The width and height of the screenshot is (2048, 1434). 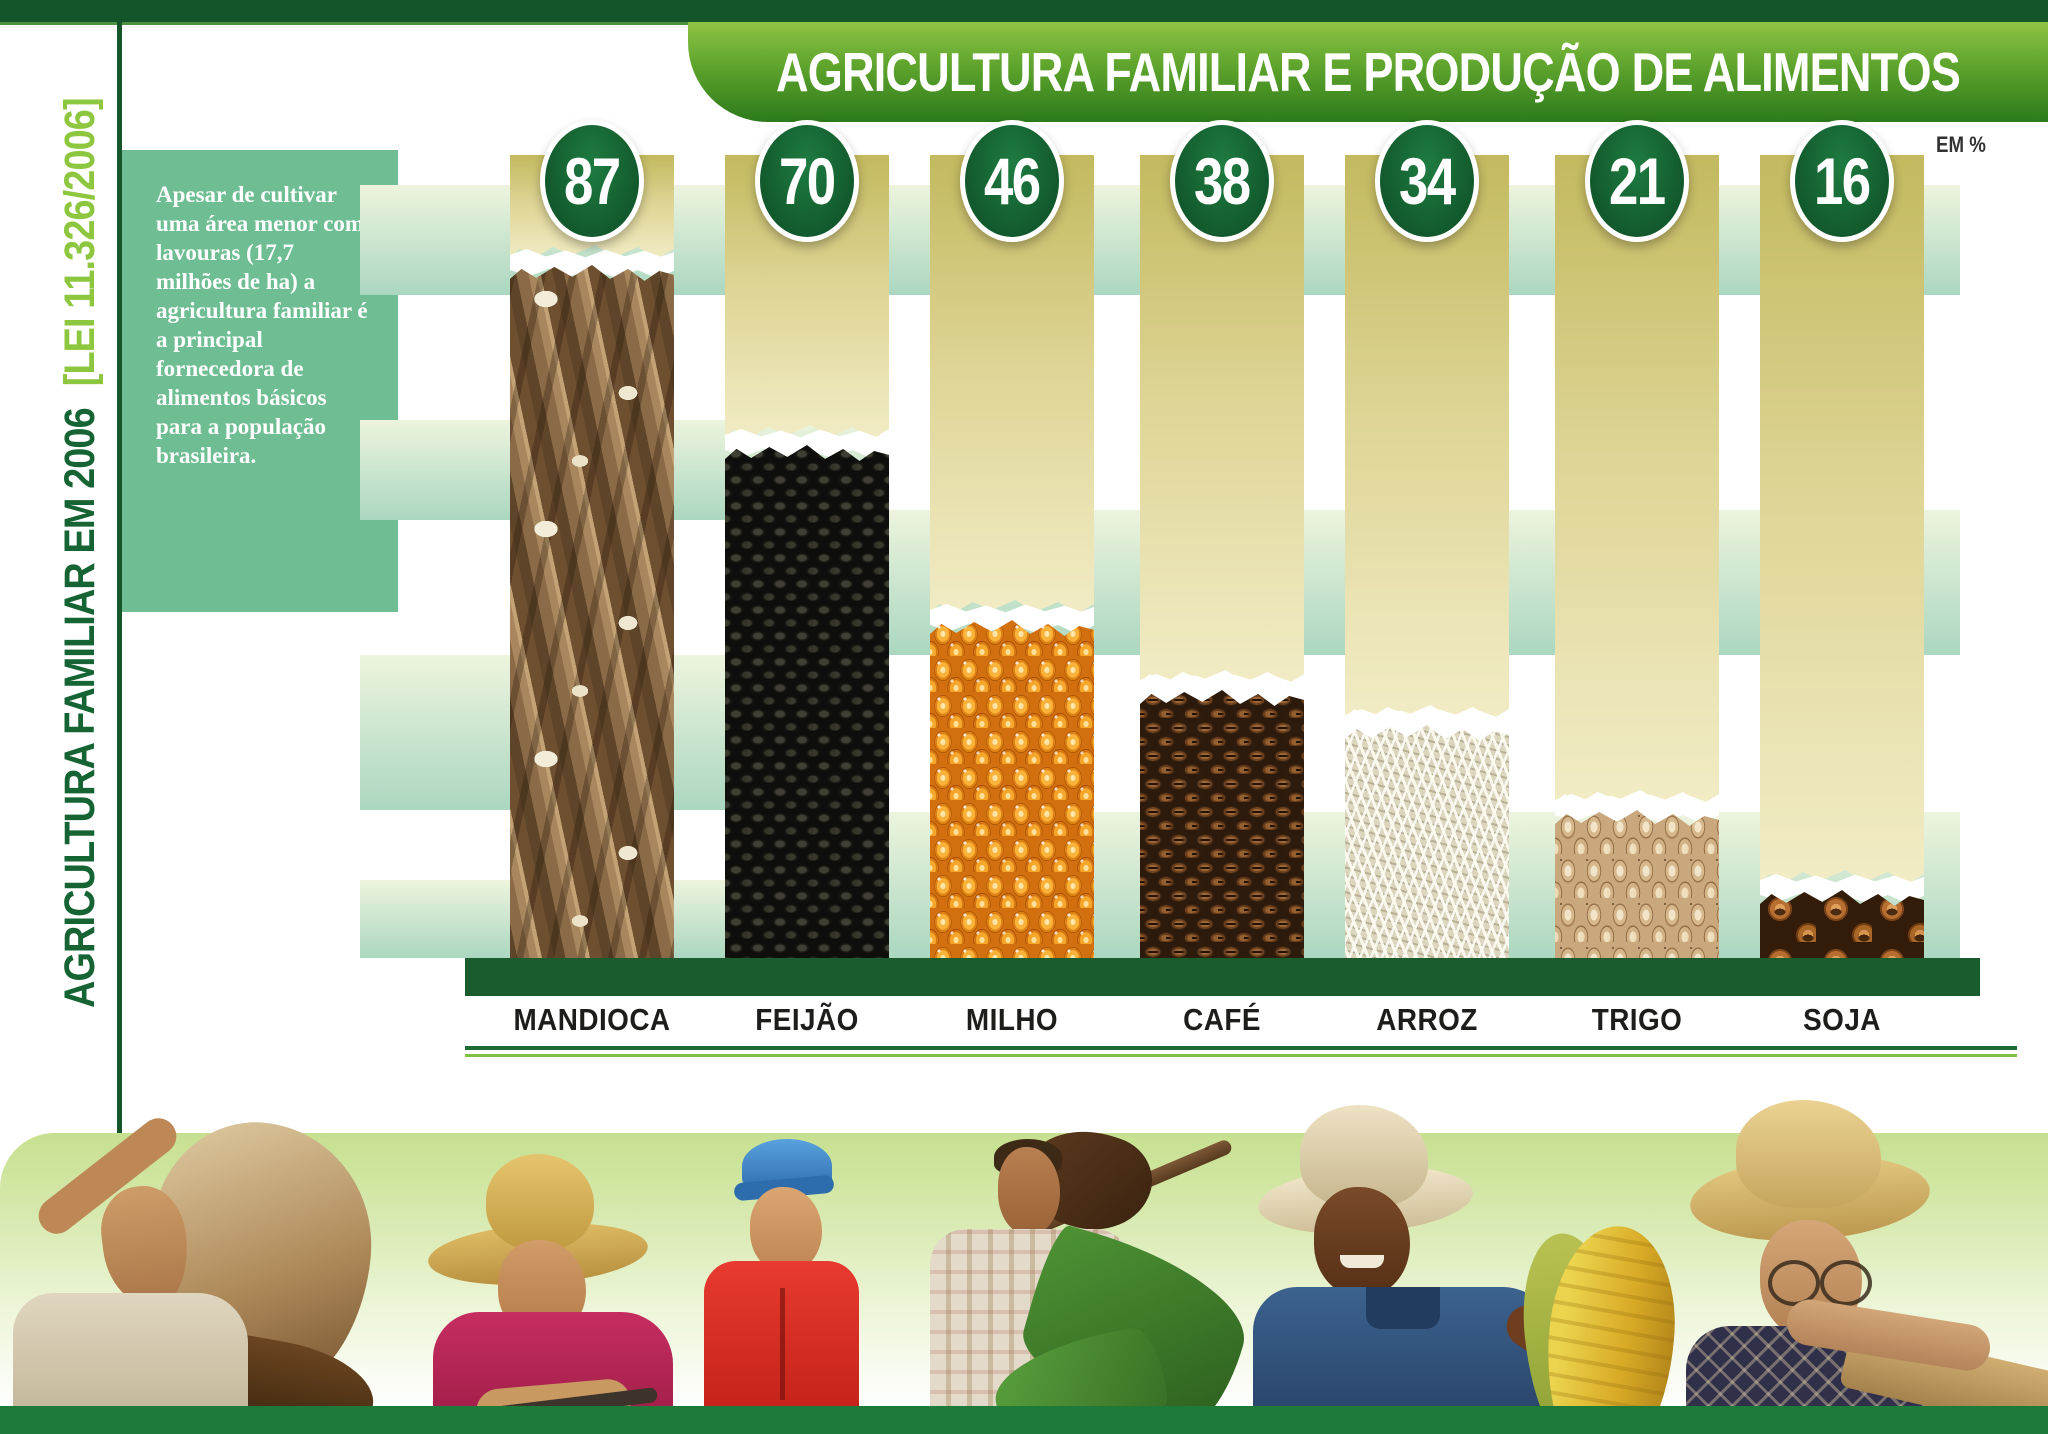 I want to click on value-badge-arroz: 34, so click(x=1427, y=181).